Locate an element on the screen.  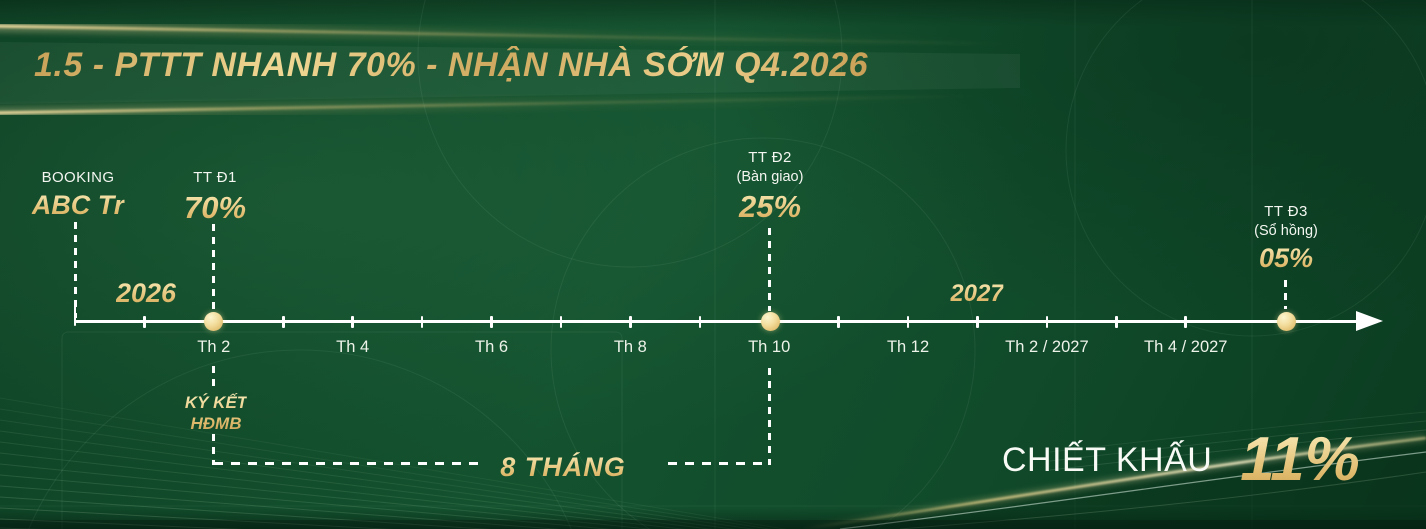
milestone-tt-d3-sublabel: (Sổ hồng) is located at coordinates (1286, 231).